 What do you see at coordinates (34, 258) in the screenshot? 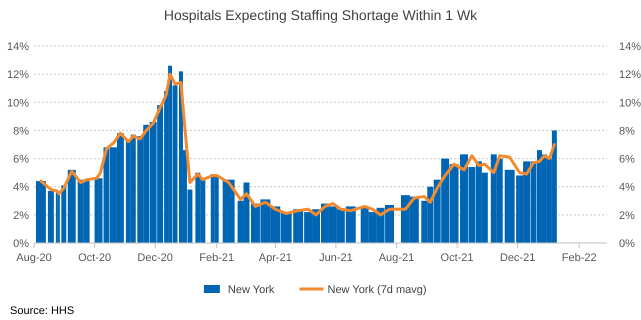
I see `x-tick-label: Aug-20` at bounding box center [34, 258].